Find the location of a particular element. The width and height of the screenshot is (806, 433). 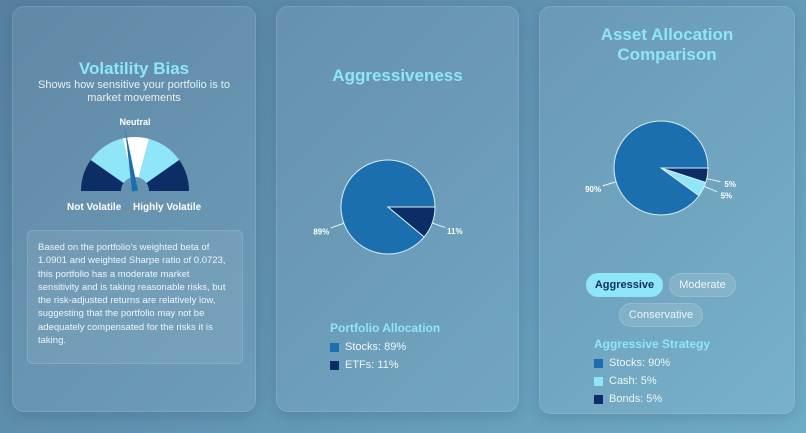

legend-label: Cash: 5% is located at coordinates (633, 381).